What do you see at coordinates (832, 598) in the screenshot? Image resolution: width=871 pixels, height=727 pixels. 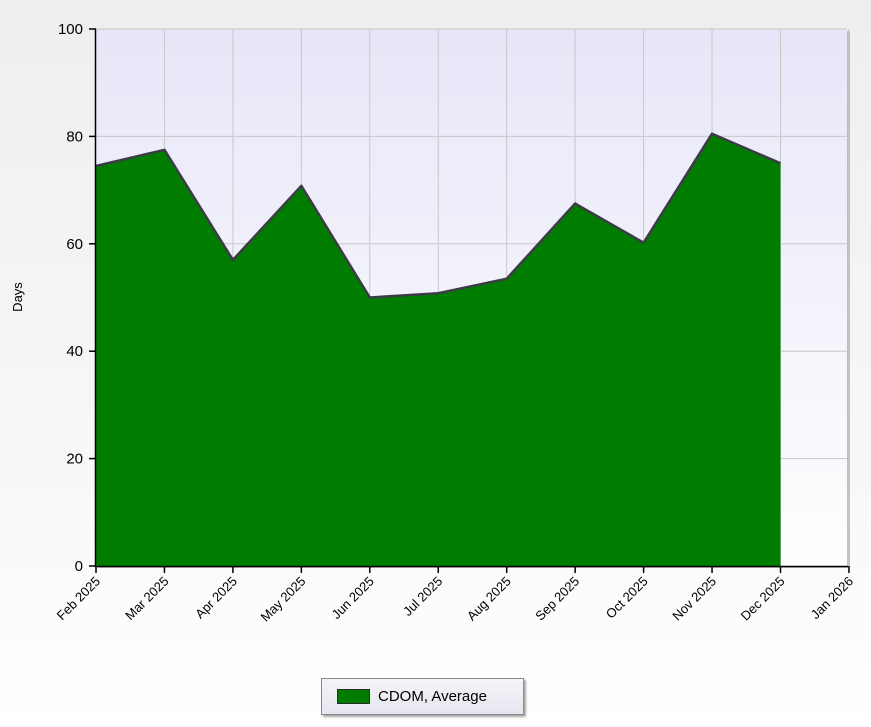 I see `x-tick-label: Jan 2026` at bounding box center [832, 598].